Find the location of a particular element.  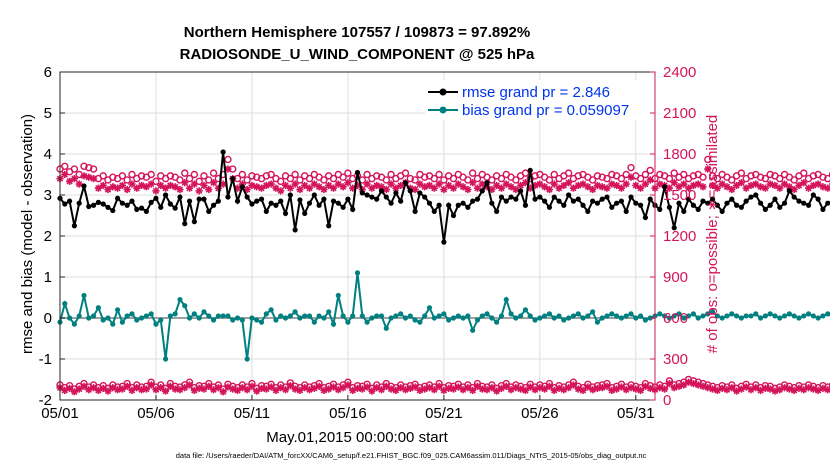

legend-rmse-marker is located at coordinates (443, 92).